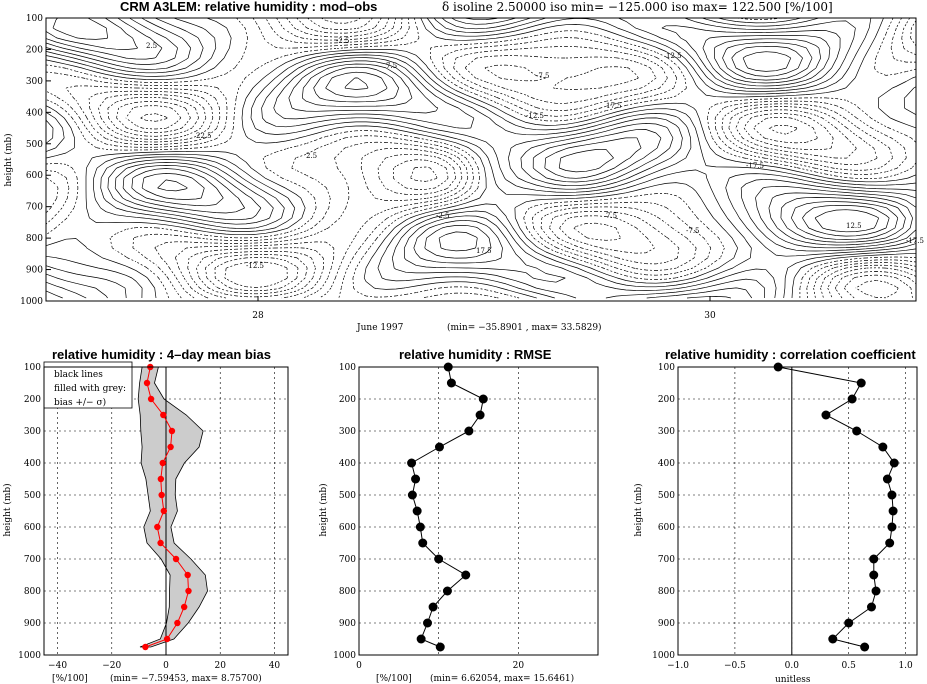  Describe the element at coordinates (29, 512) in the screenshot. I see `bias-y-ticks: 100 200 300 400 500 600 700 800 900 1000` at that location.